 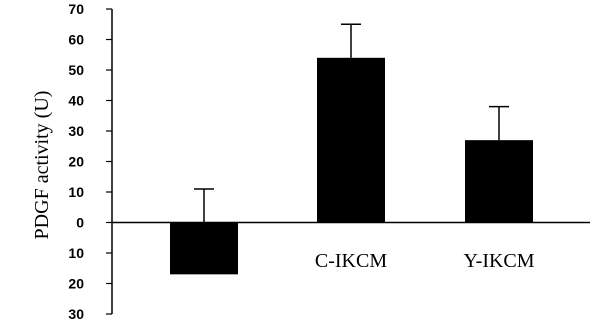 I want to click on y-axis-ticks: 30 20 10 0 10 20 30 40 50 60 70, so click(x=90, y=161).